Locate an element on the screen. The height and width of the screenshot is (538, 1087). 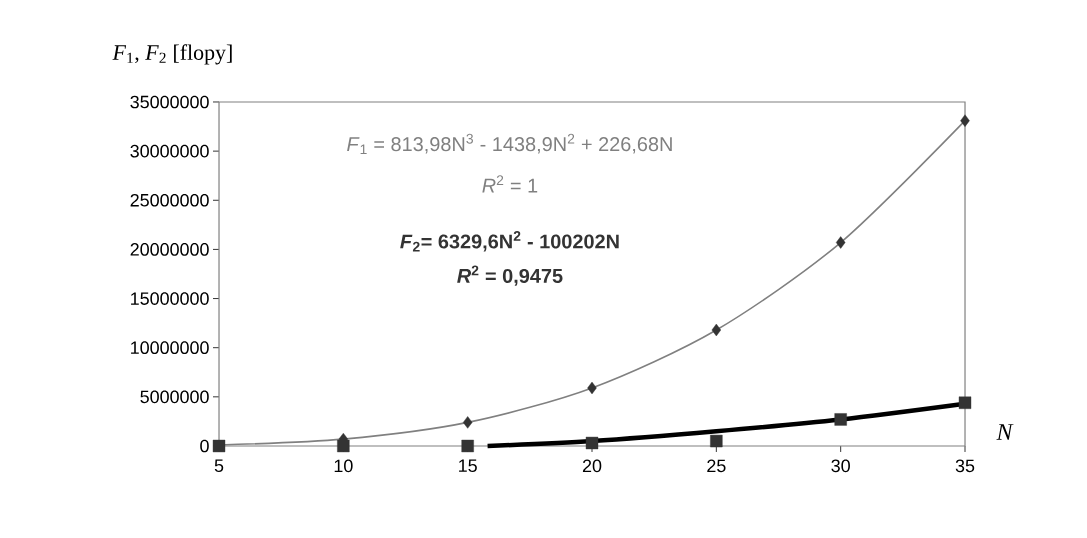
y-tick-label: 20000000 is located at coordinates (169, 249).